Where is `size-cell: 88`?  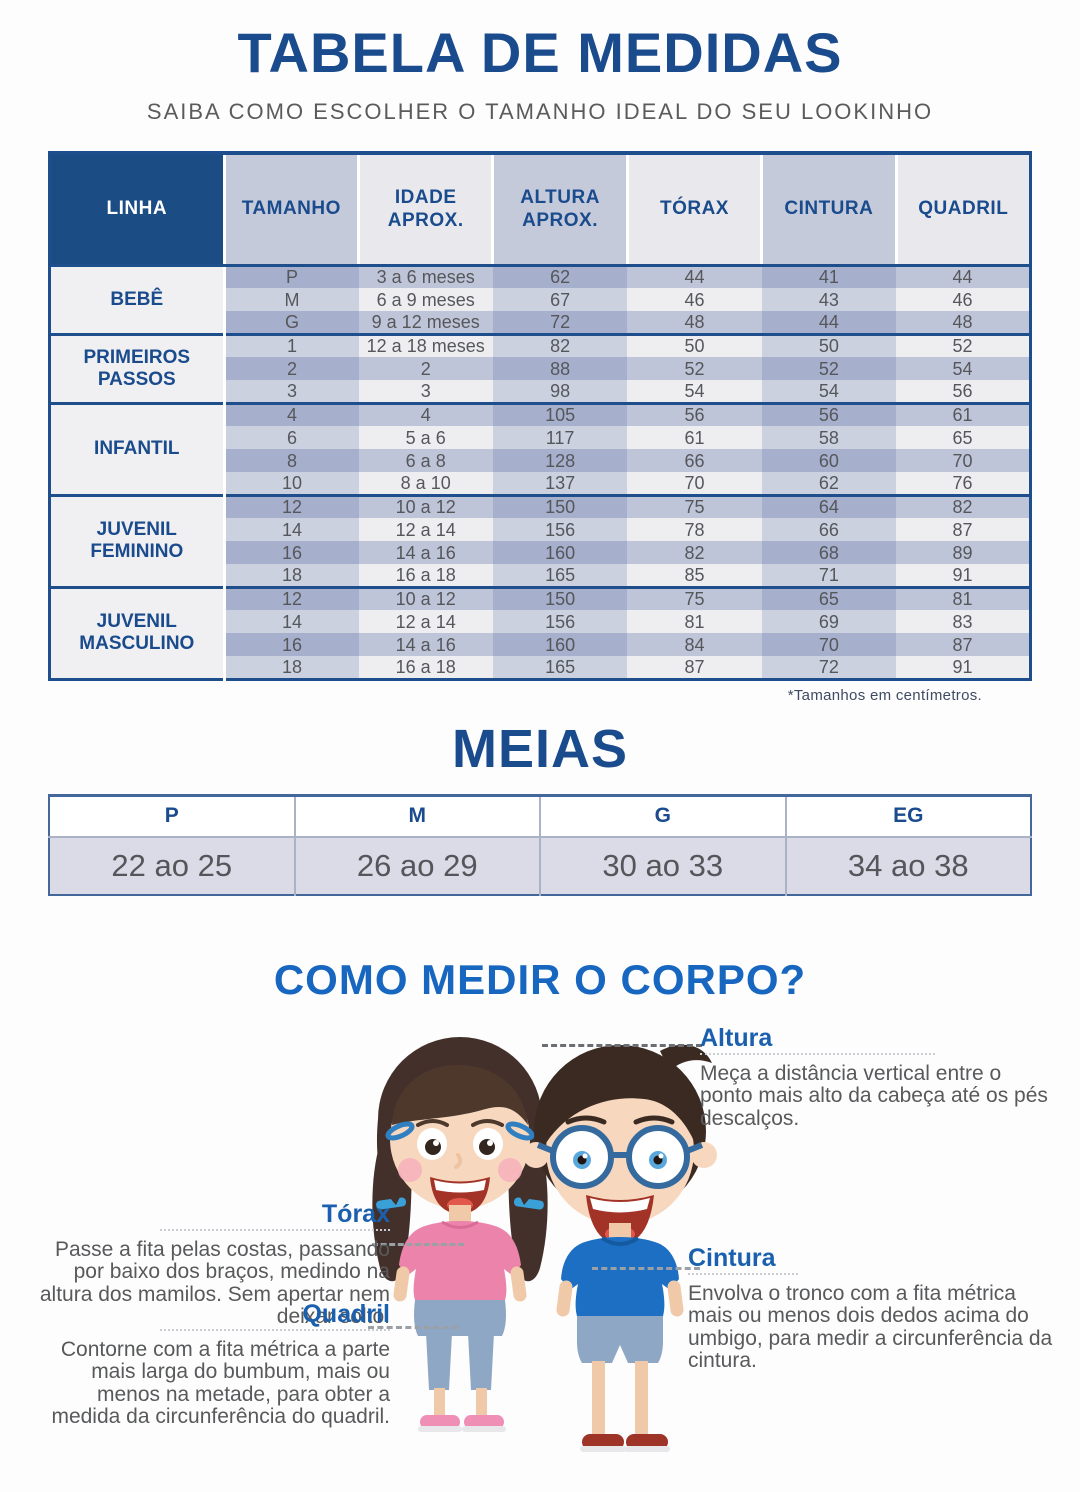 size-cell: 88 is located at coordinates (560, 368).